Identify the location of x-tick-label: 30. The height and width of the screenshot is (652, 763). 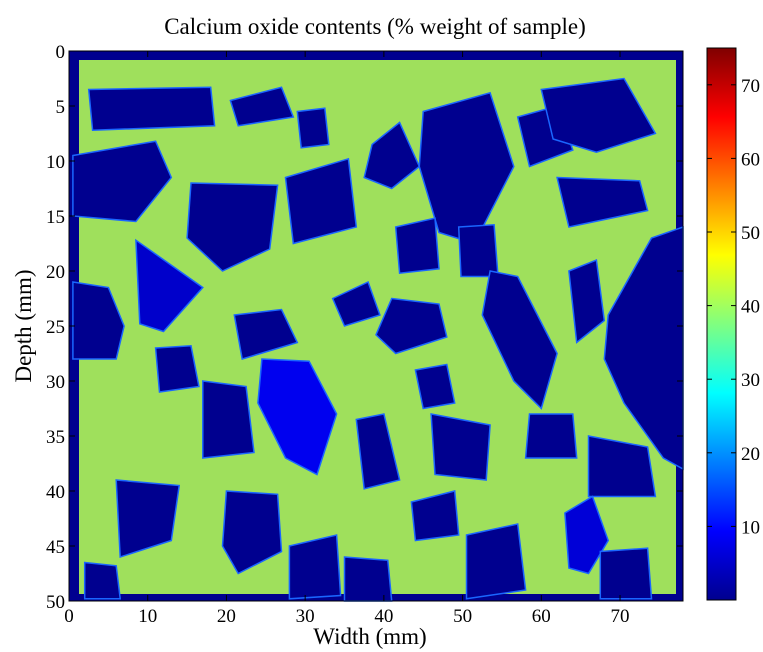
(305, 616).